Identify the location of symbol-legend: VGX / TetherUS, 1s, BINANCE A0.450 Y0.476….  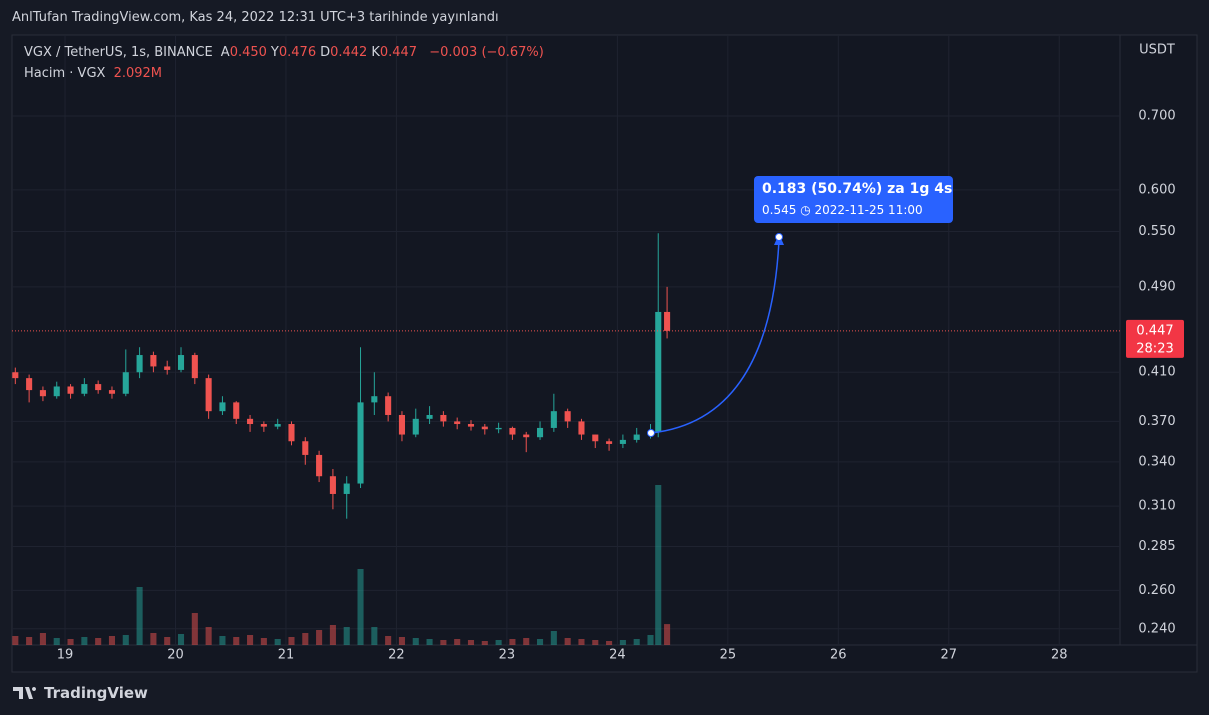
(286, 52).